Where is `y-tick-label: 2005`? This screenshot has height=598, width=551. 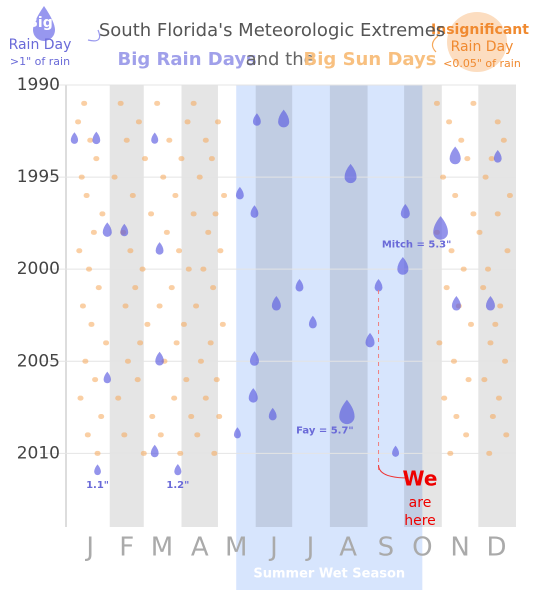
y-tick-label: 2005 is located at coordinates (38, 361).